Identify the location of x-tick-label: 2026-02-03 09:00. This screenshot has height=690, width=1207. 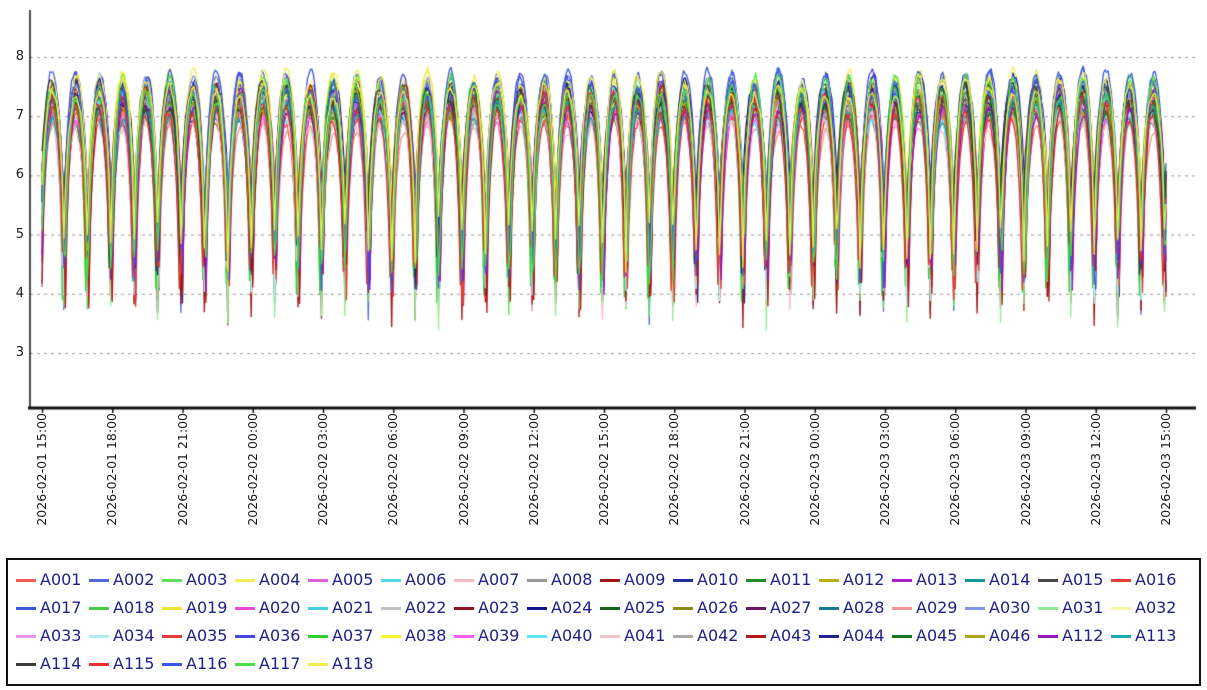
(1025, 469).